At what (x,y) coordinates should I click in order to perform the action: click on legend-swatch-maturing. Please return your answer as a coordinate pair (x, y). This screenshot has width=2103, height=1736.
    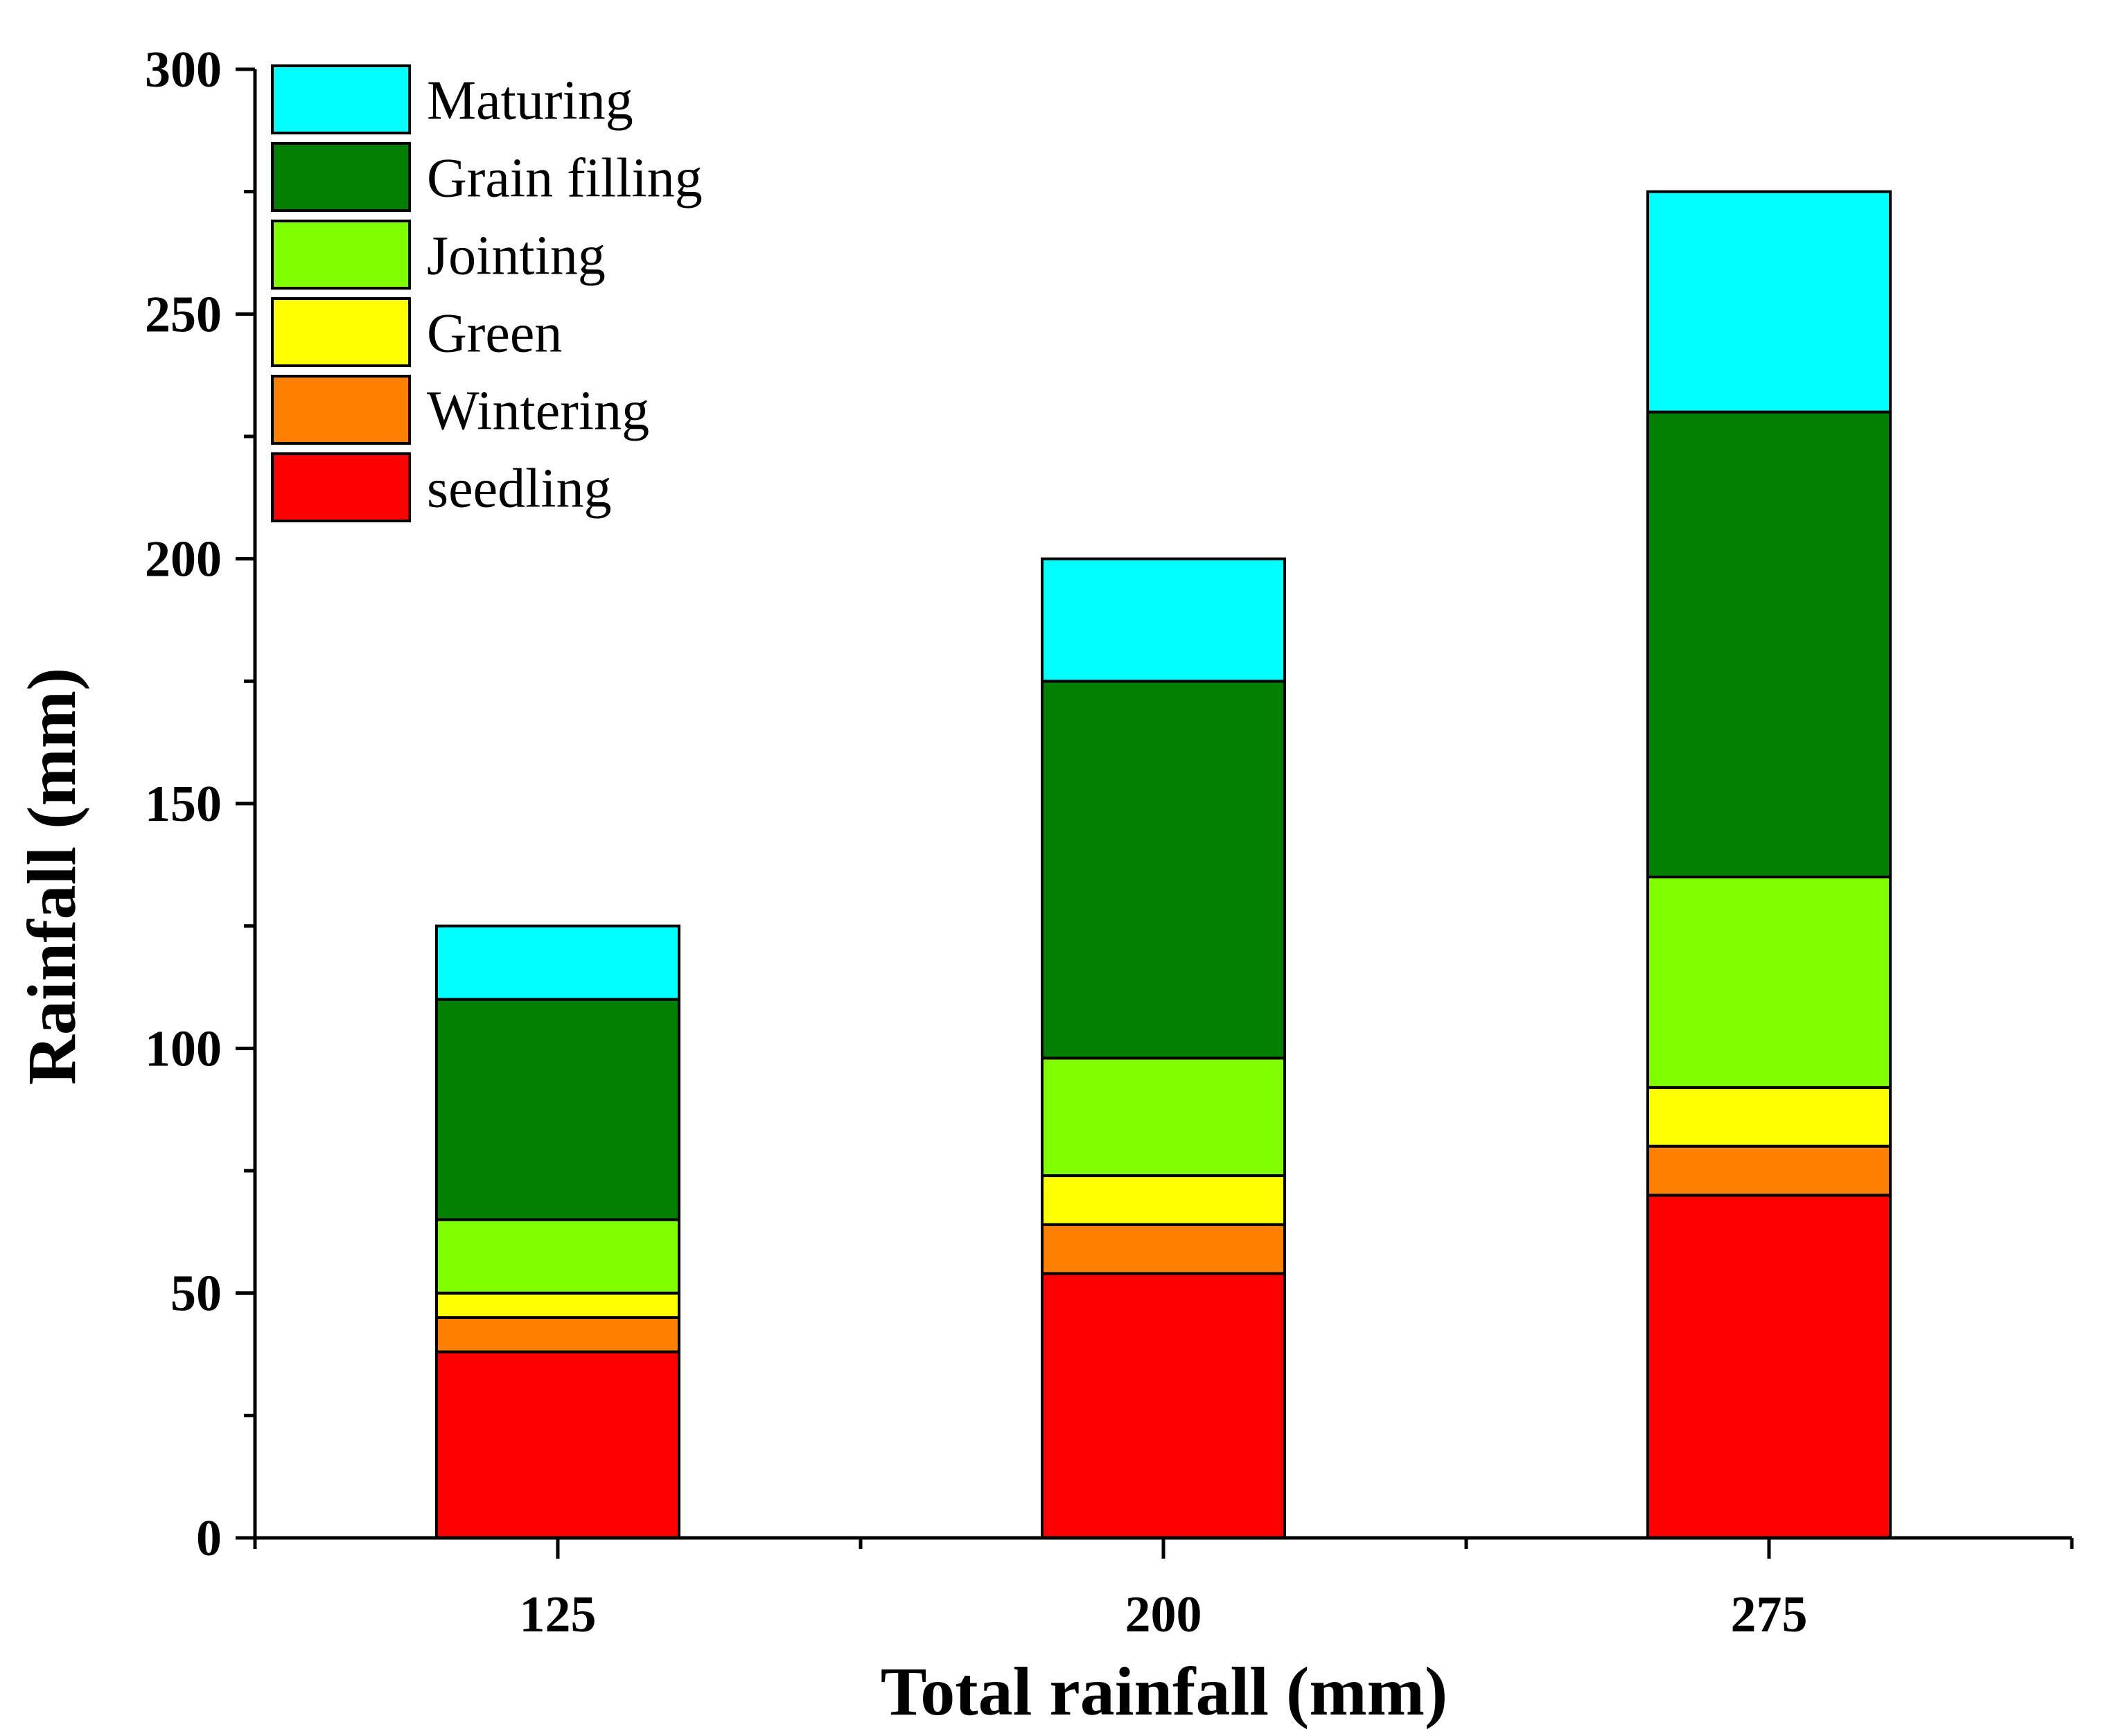
    Looking at the image, I should click on (341, 99).